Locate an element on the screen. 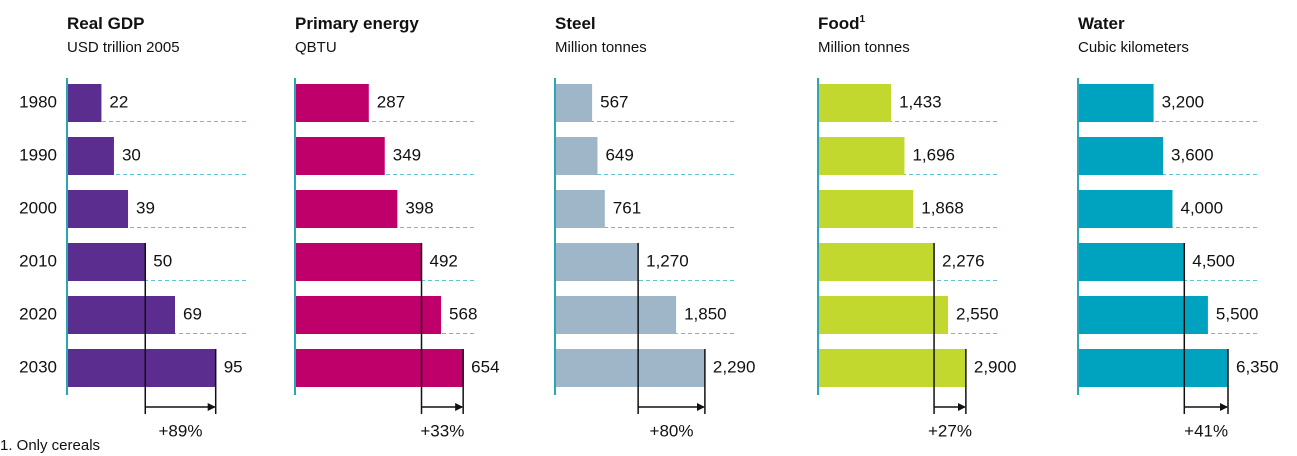 This screenshot has height=456, width=1297. title-text: Primary energy is located at coordinates (357, 23).